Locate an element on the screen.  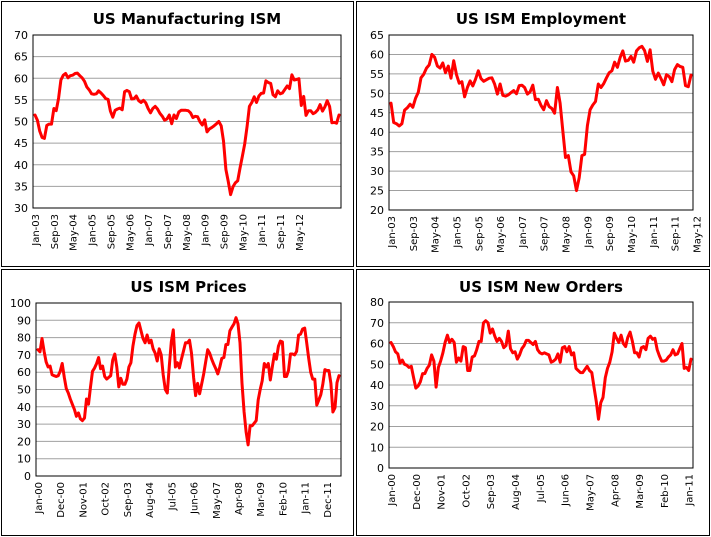
chart-title: US Manufacturing ISM is located at coordinates (187, 19).